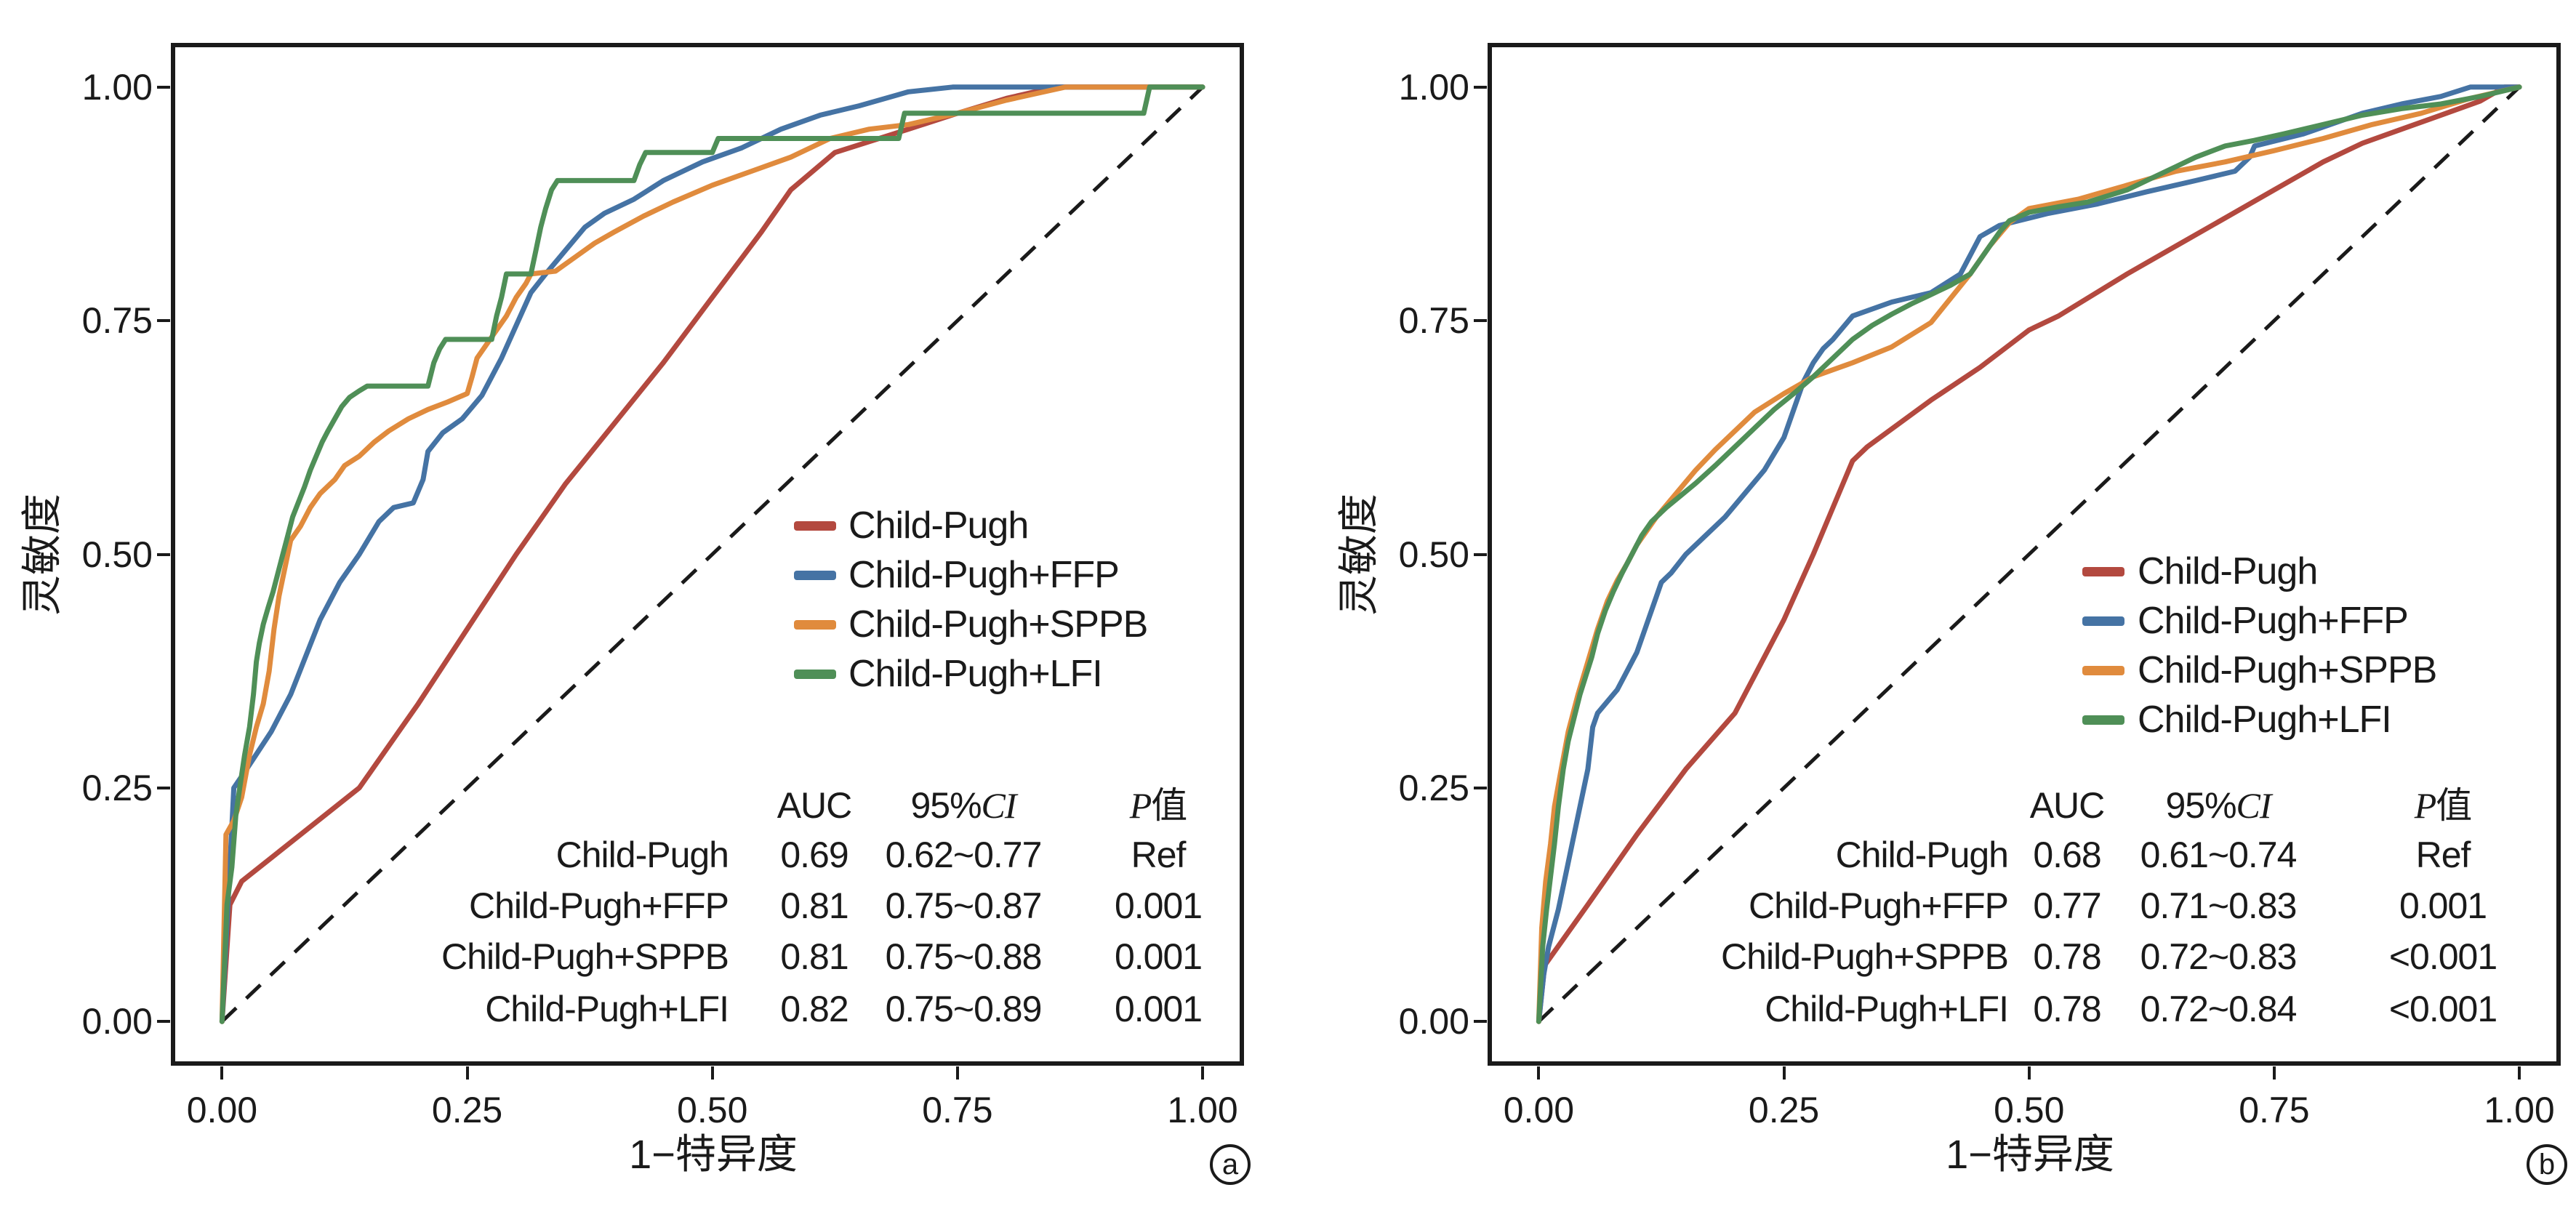 The image size is (2576, 1206). What do you see at coordinates (998, 624) in the screenshot?
I see `legend-label-a-2: Child-Pugh+SPPB` at bounding box center [998, 624].